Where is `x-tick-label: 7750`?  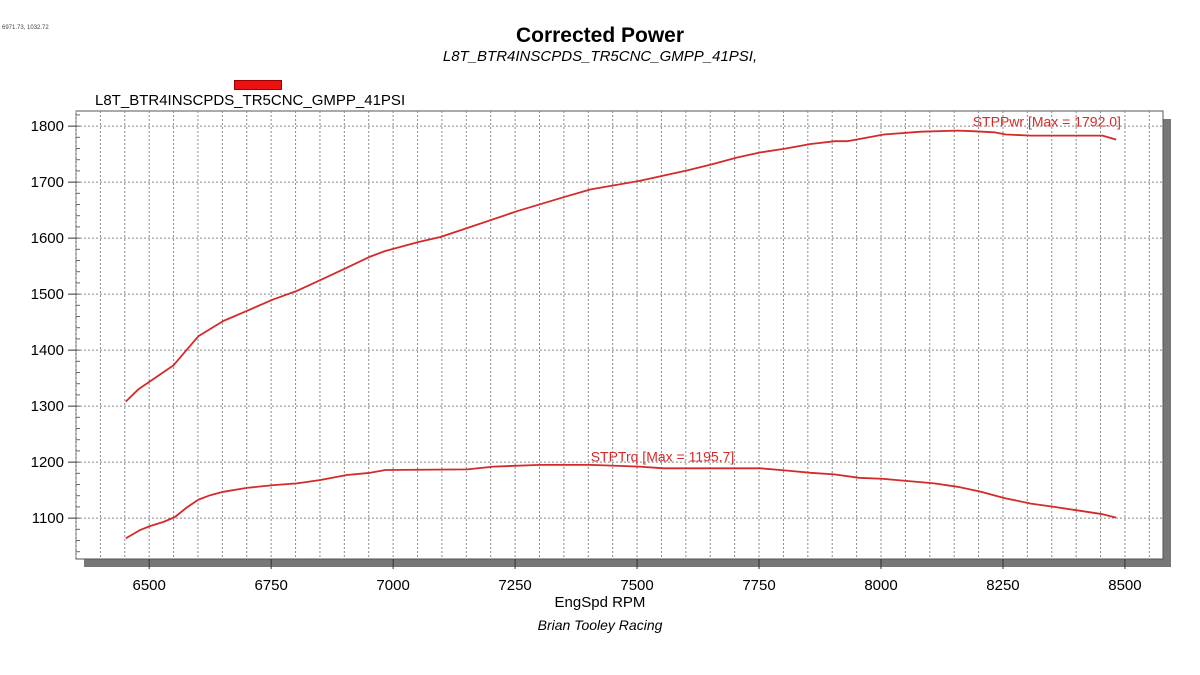 x-tick-label: 7750 is located at coordinates (758, 585).